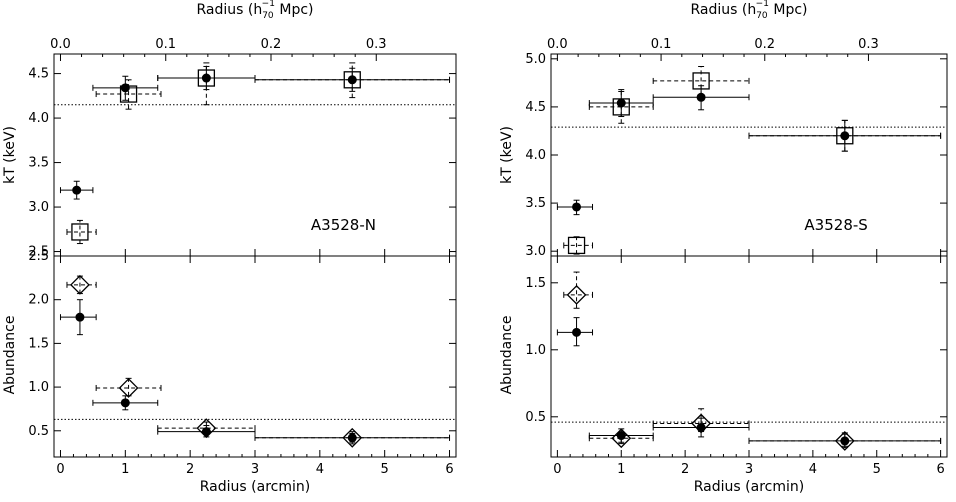  Describe the element at coordinates (535, 59) in the screenshot. I see `kt-y-tick-label: 5.0` at that location.